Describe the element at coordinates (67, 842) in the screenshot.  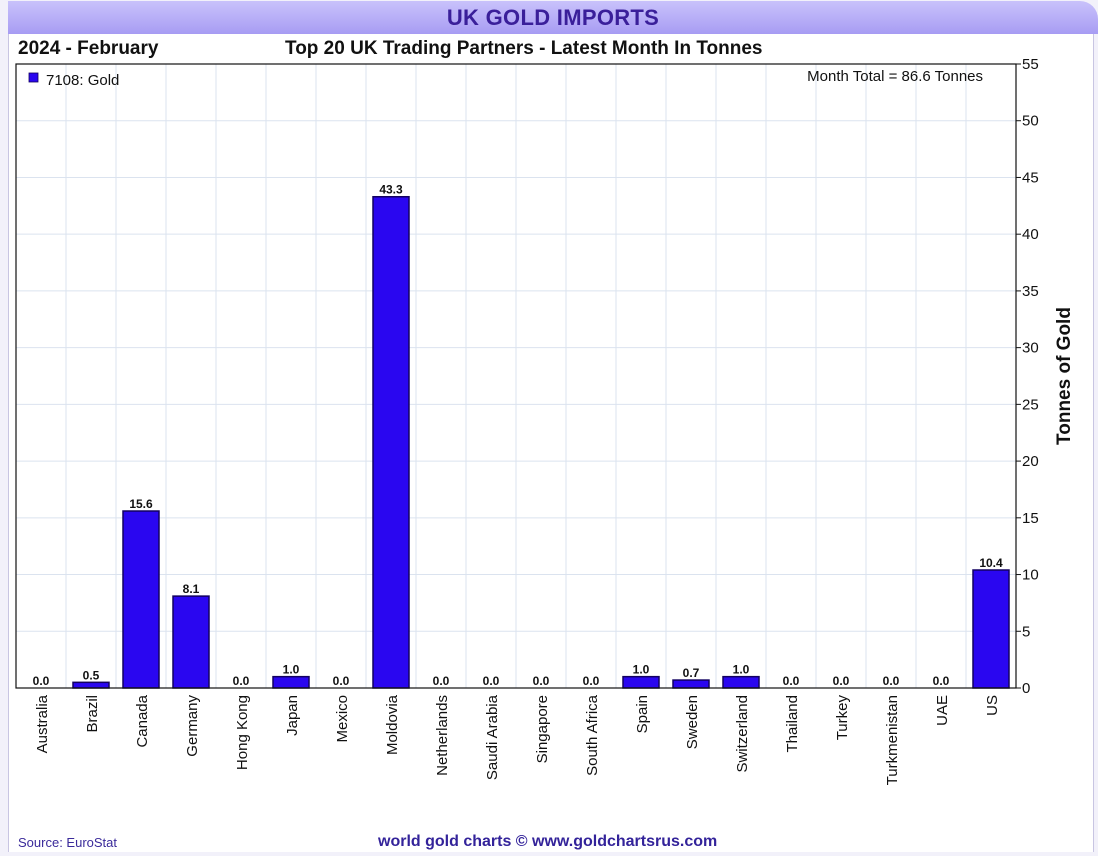
I see `source-note: Source: EuroStat` at that location.